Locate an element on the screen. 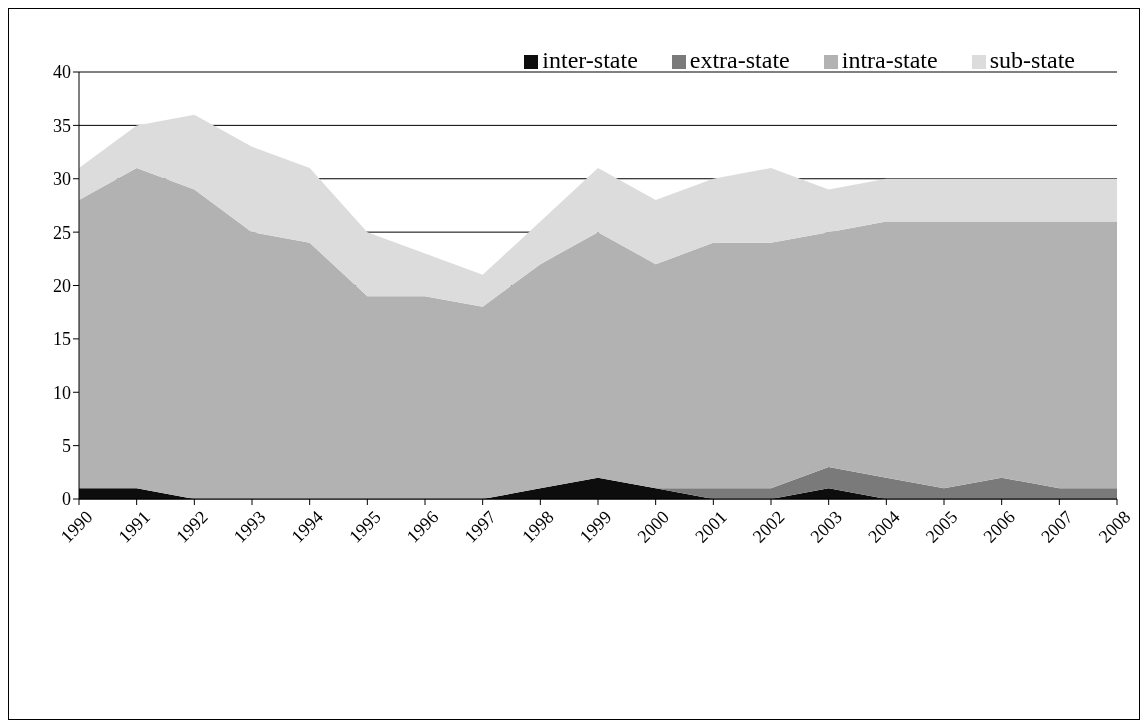  legend-label: intra-state is located at coordinates (889, 60).